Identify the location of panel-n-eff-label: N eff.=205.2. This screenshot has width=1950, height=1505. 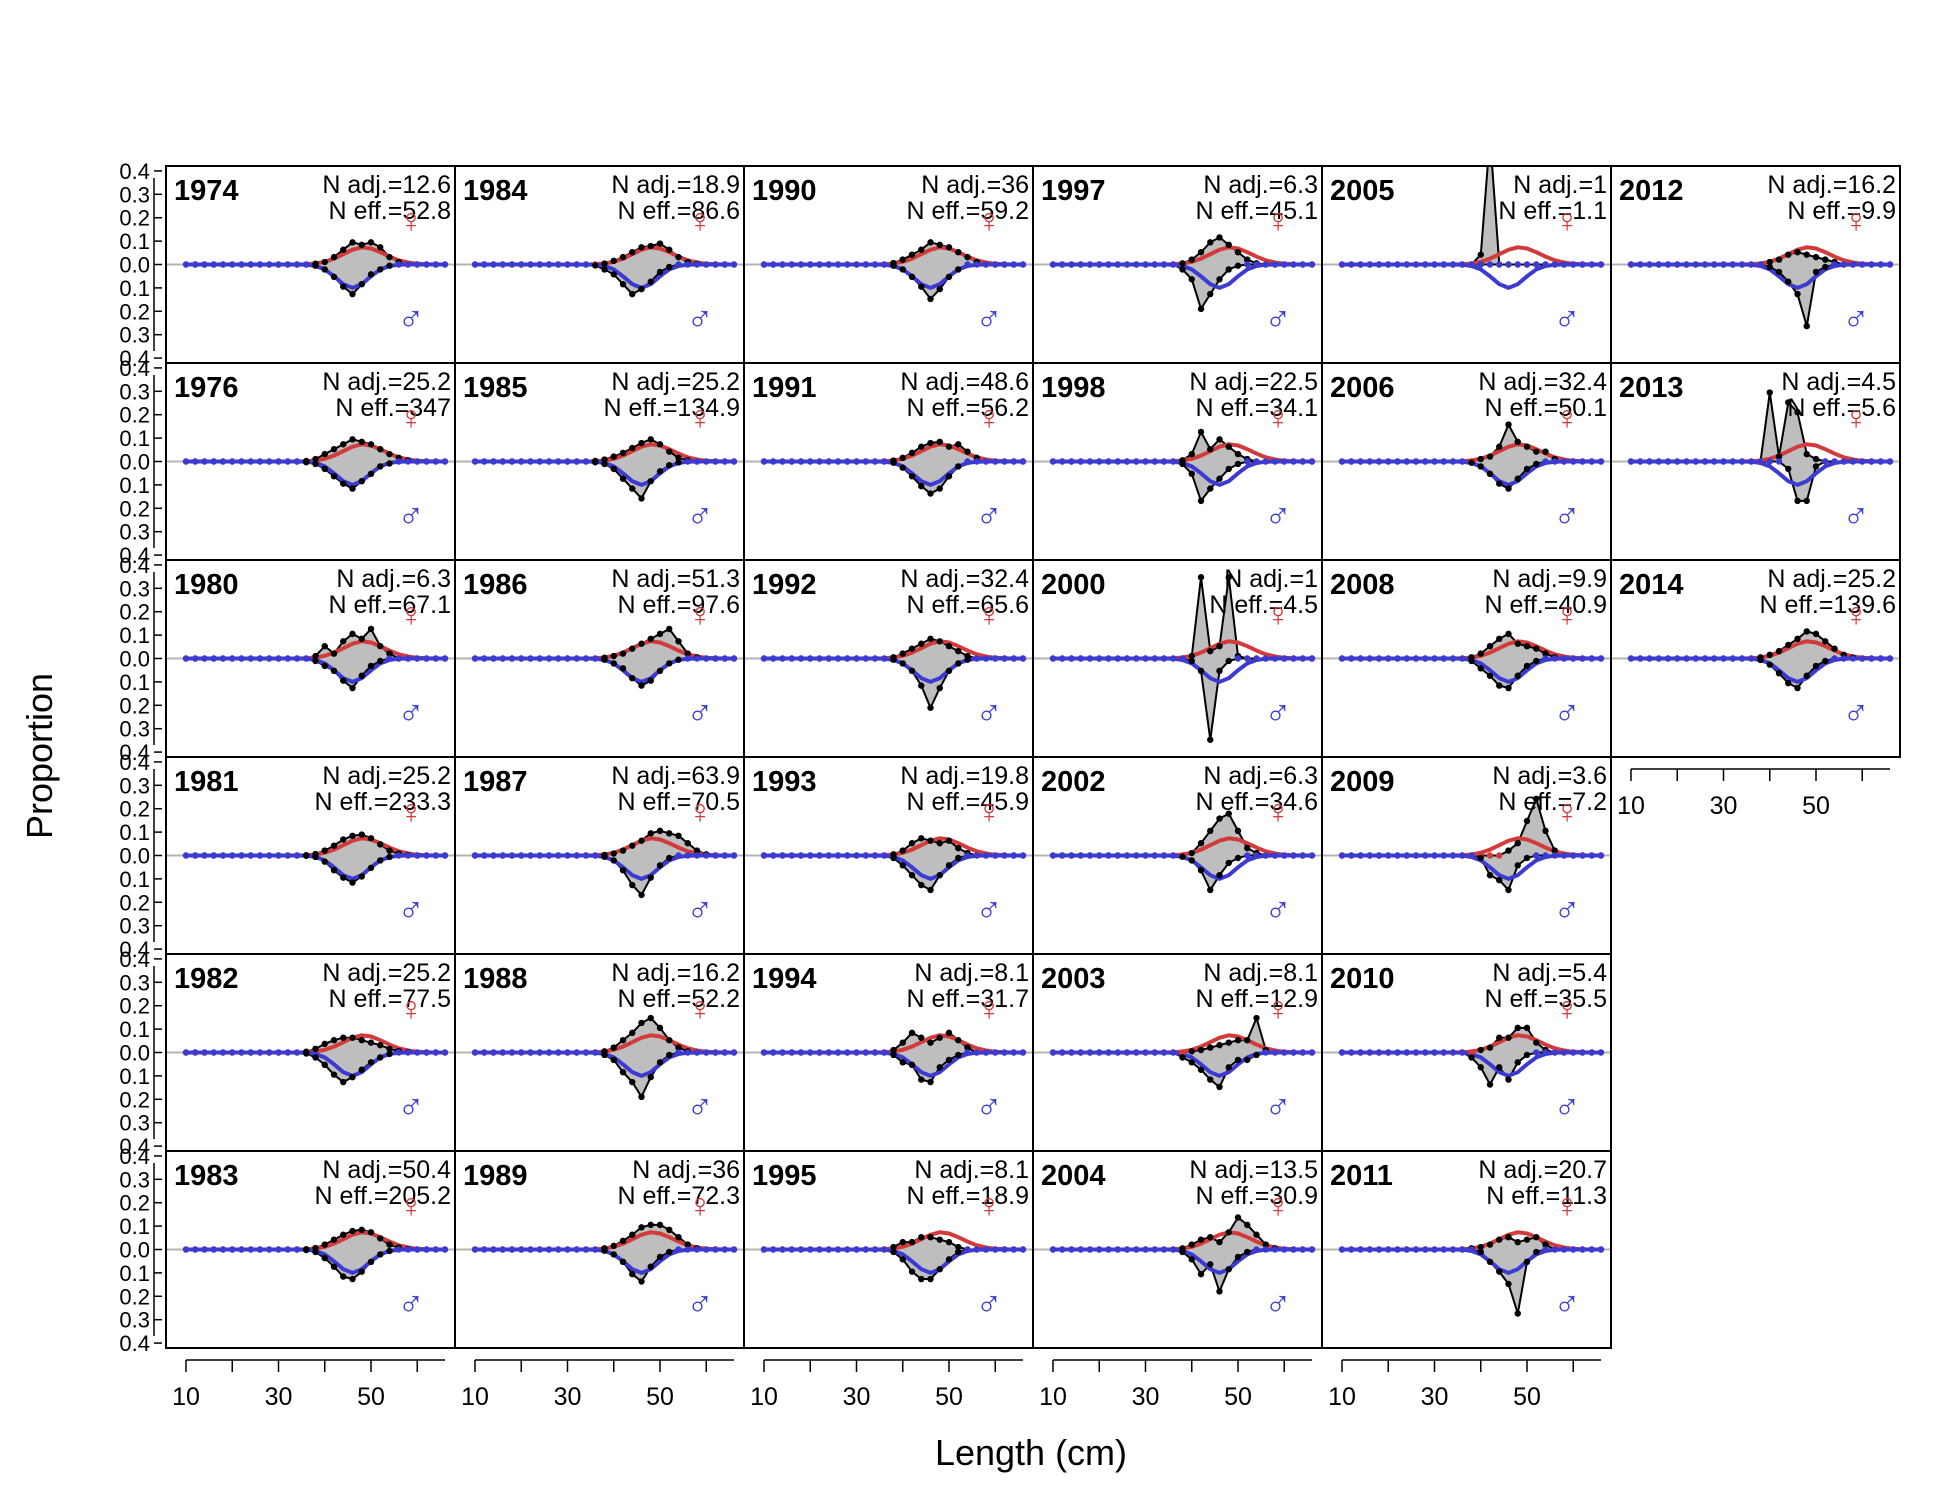
(383, 1196).